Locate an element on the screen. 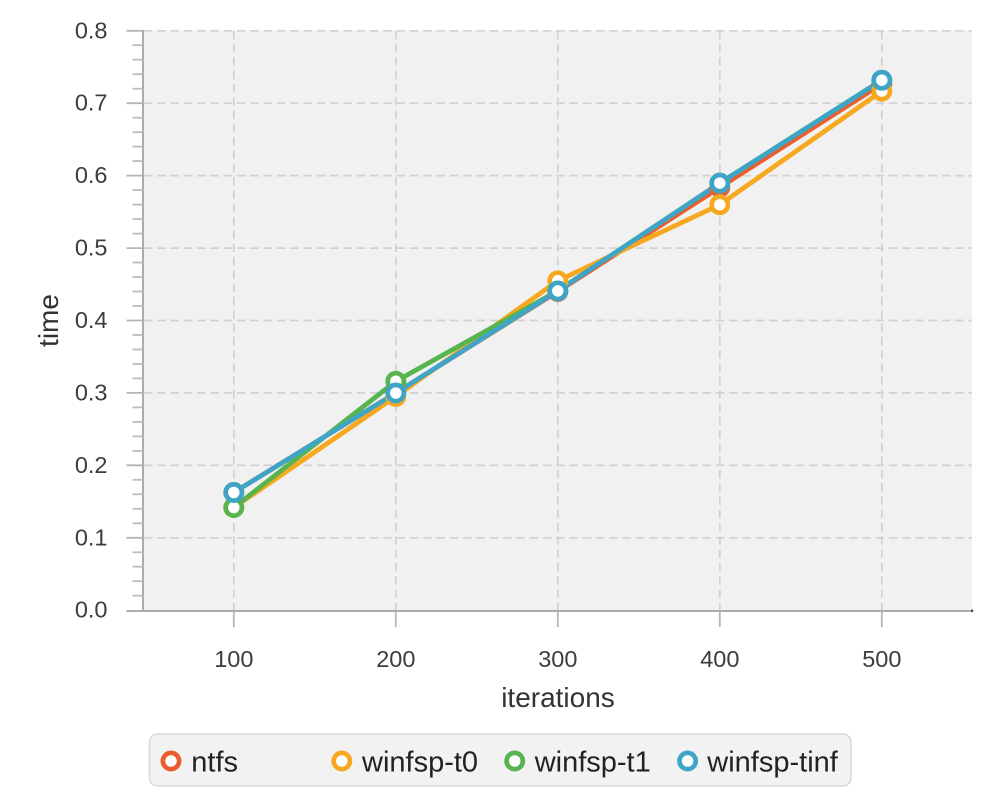 The height and width of the screenshot is (800, 1000). svg-text: 100 is located at coordinates (233, 659).